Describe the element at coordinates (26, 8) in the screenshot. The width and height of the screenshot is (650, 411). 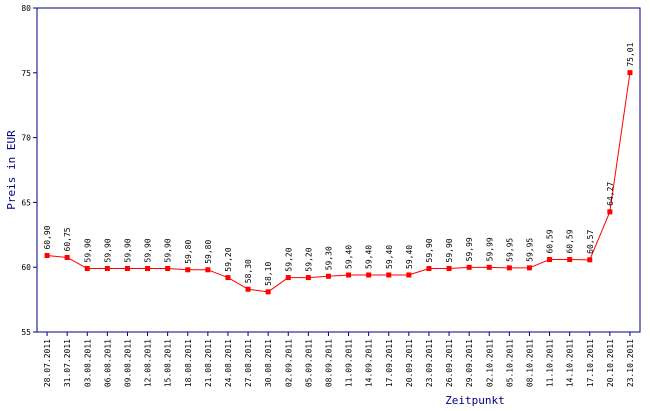
I see `y-tick-label: 80` at that location.